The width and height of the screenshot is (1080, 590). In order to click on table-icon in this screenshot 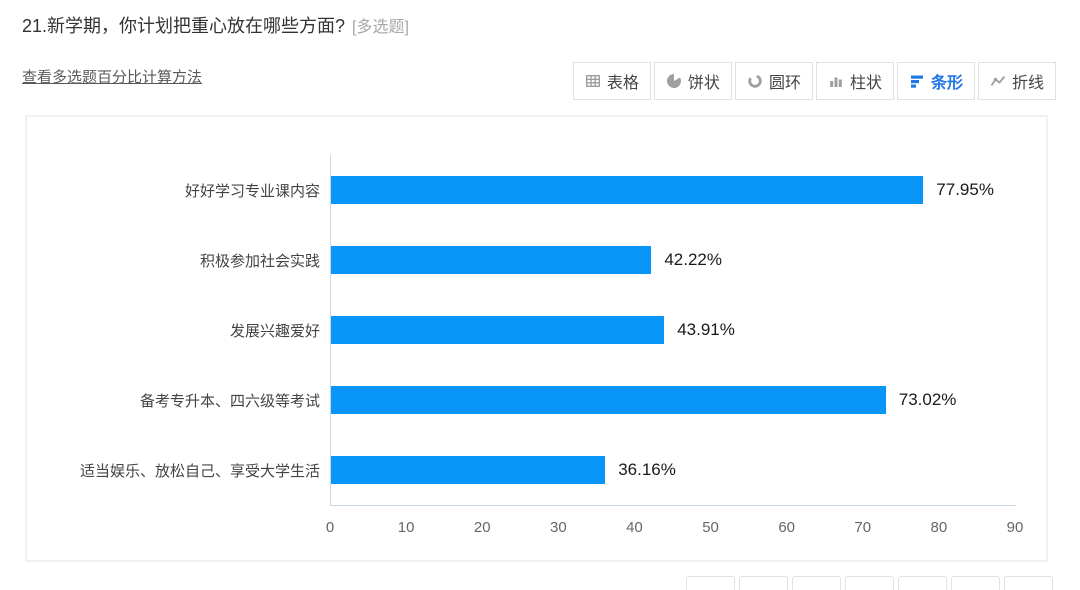, I will do `click(593, 81)`.